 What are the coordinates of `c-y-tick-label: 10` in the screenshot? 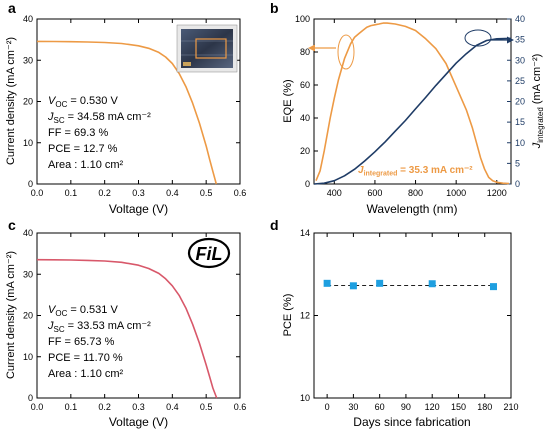 It's located at (28, 357).